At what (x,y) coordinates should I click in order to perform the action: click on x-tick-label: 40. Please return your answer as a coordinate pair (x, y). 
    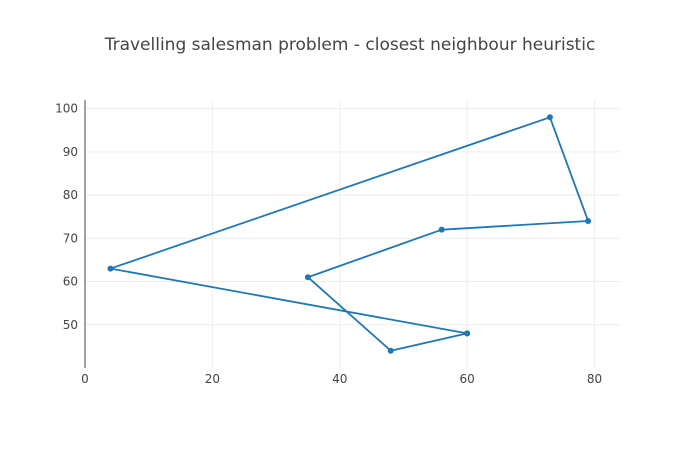
    Looking at the image, I should click on (339, 379).